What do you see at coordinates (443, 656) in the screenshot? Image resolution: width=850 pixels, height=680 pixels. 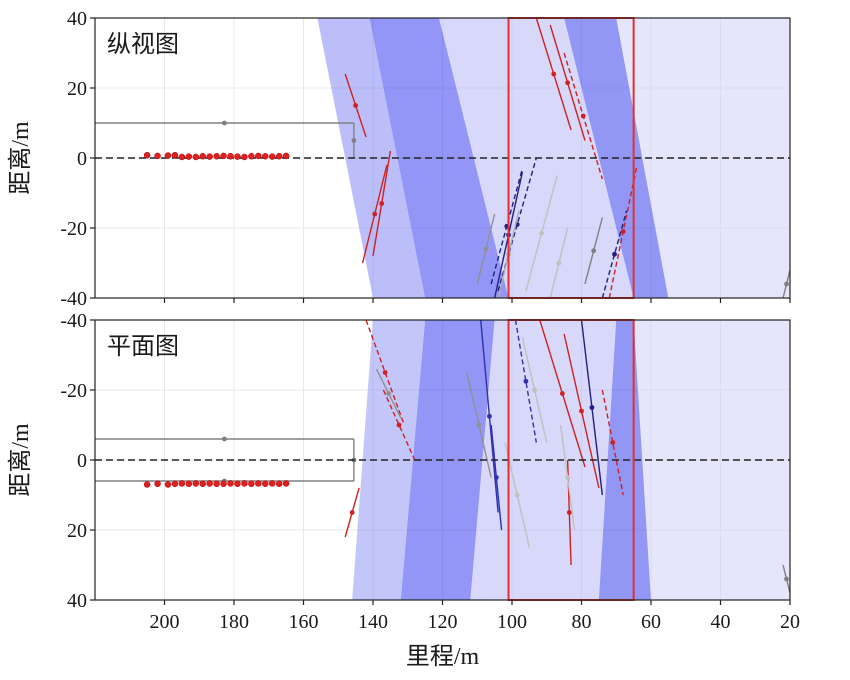 I see `x-axis-title: 里程/m` at bounding box center [443, 656].